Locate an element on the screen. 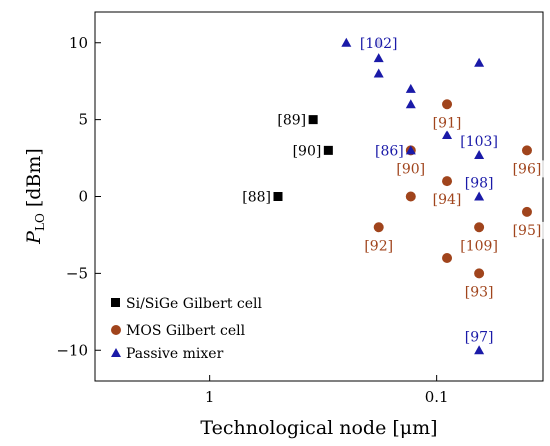 Image resolution: width=550 pixels, height=446 pixels. passive-mixer-ref-label: [102] is located at coordinates (379, 44).